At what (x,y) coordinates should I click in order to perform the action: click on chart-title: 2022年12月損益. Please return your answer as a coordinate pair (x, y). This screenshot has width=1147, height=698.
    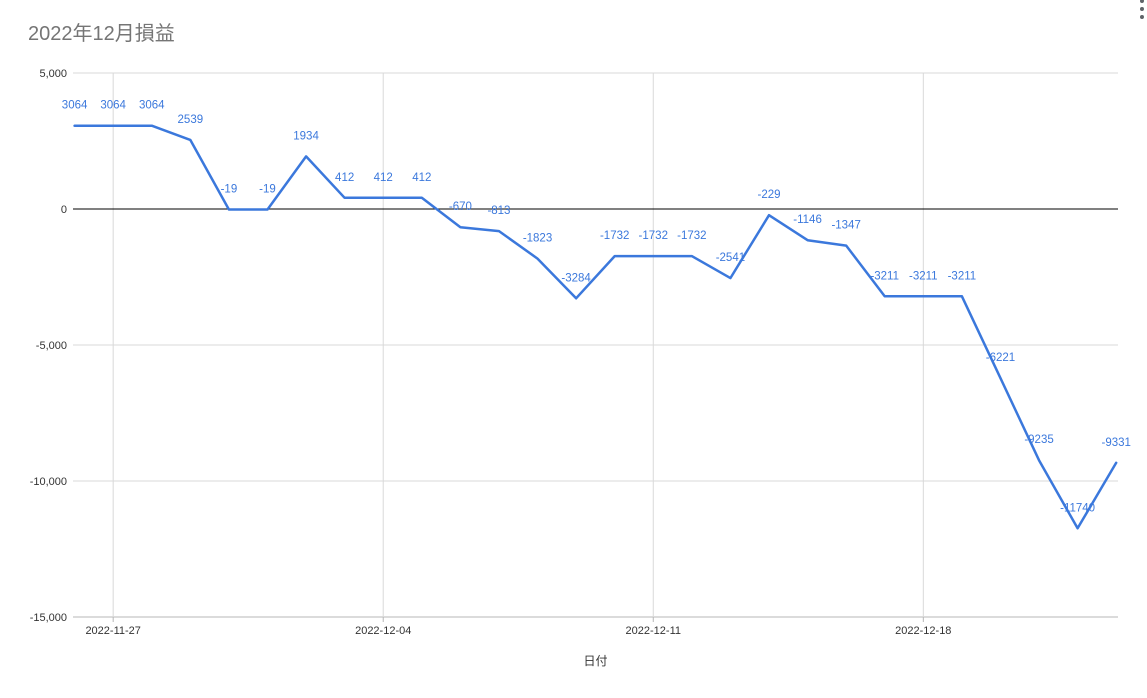
    Looking at the image, I should click on (101, 34).